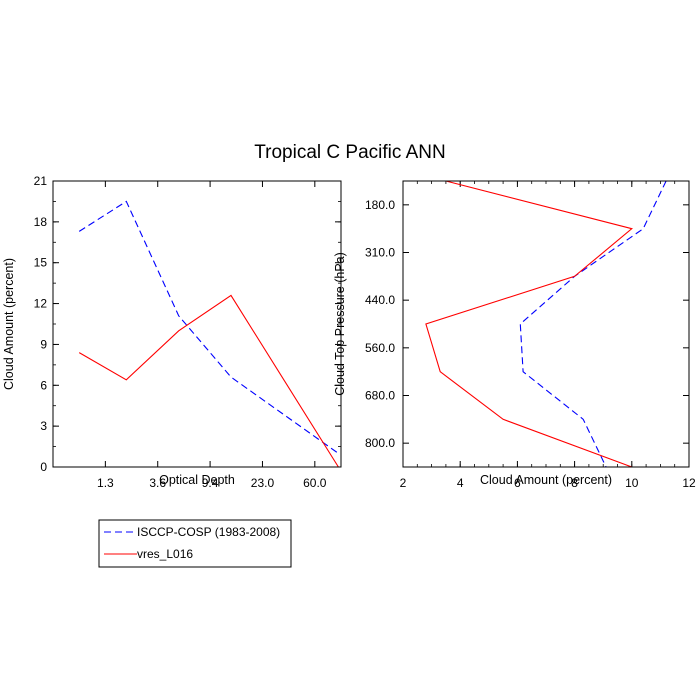  What do you see at coordinates (208, 532) in the screenshot?
I see `legend-label: ISCCP-COSP (1983-2008)` at bounding box center [208, 532].